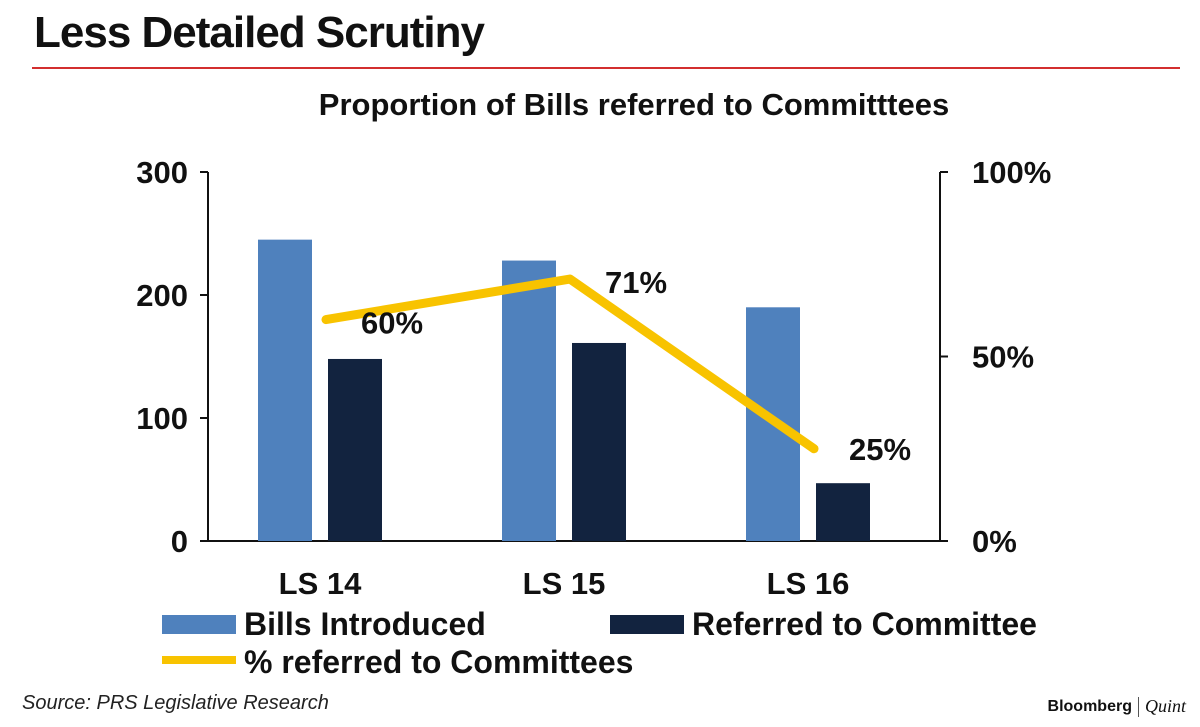 This screenshot has height=727, width=1200. I want to click on legend-label-referred: Referred to Committee, so click(864, 624).